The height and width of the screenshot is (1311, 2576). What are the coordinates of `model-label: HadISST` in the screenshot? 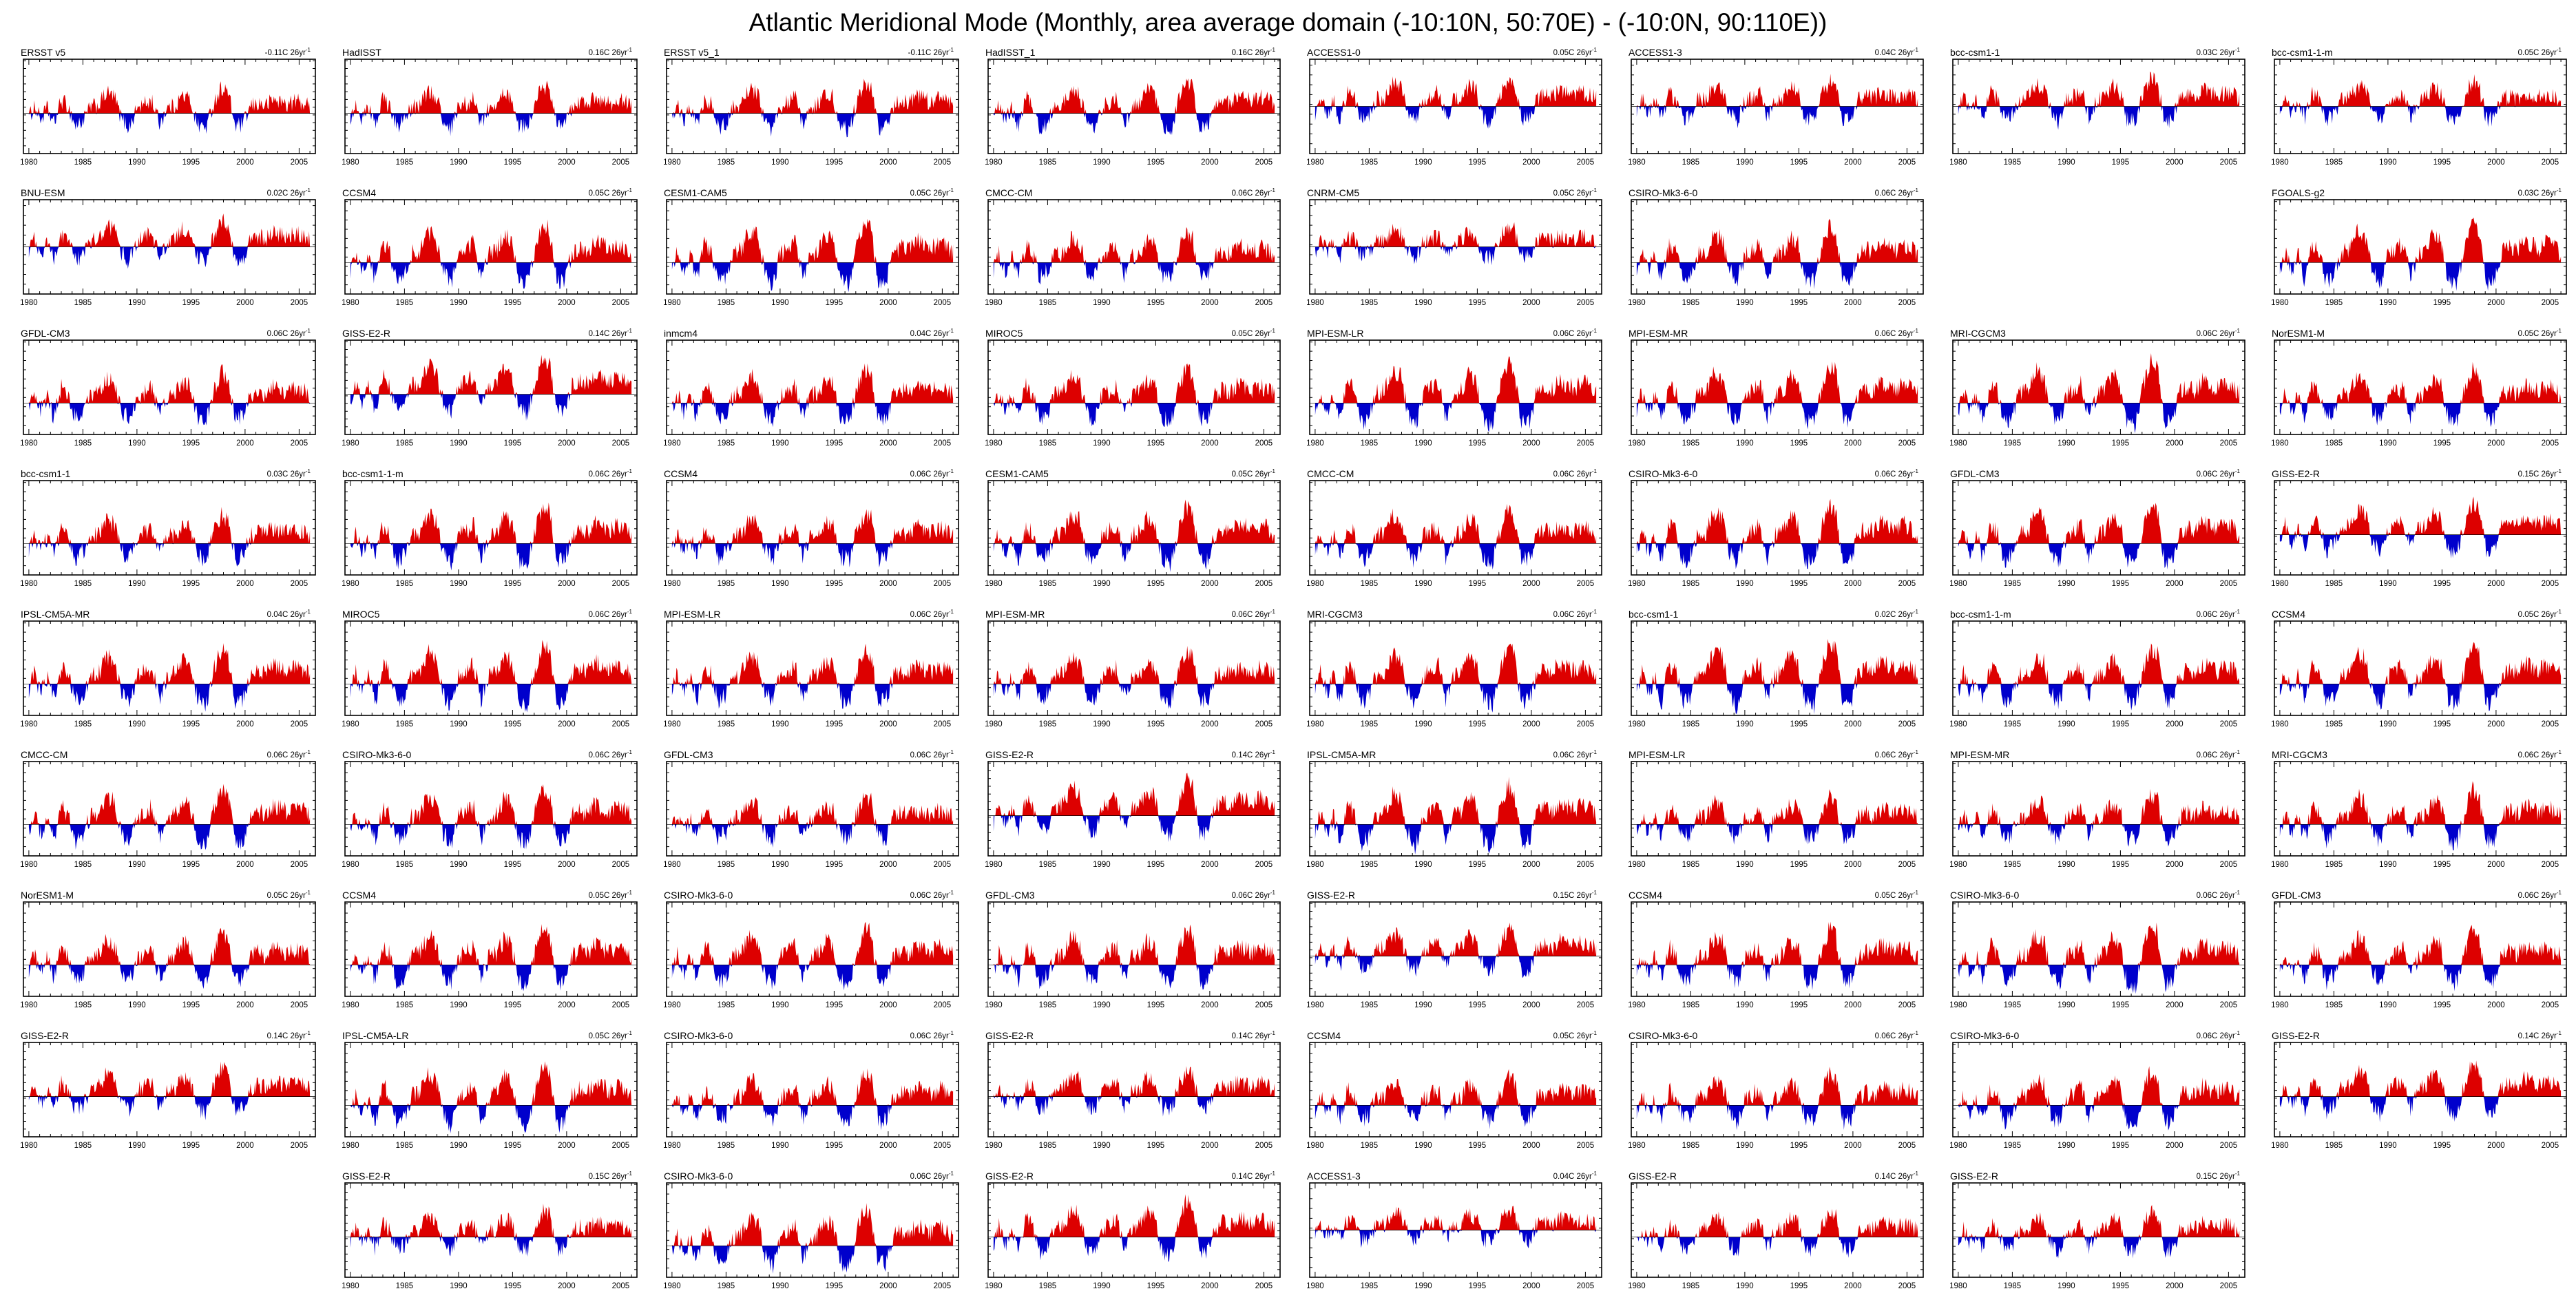 It's located at (361, 52).